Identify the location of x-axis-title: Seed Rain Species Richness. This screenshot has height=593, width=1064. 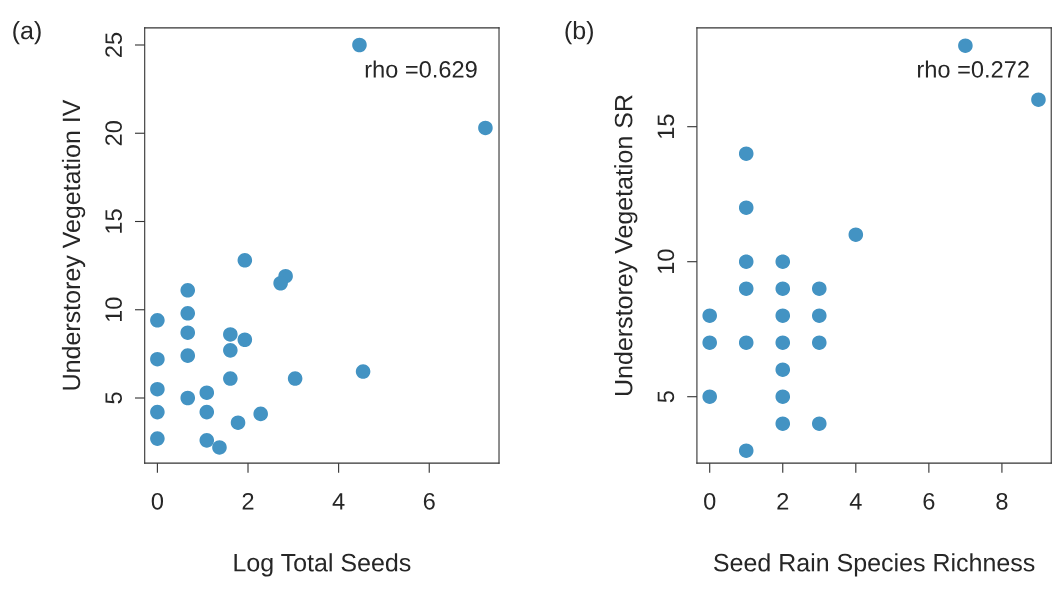
(874, 565).